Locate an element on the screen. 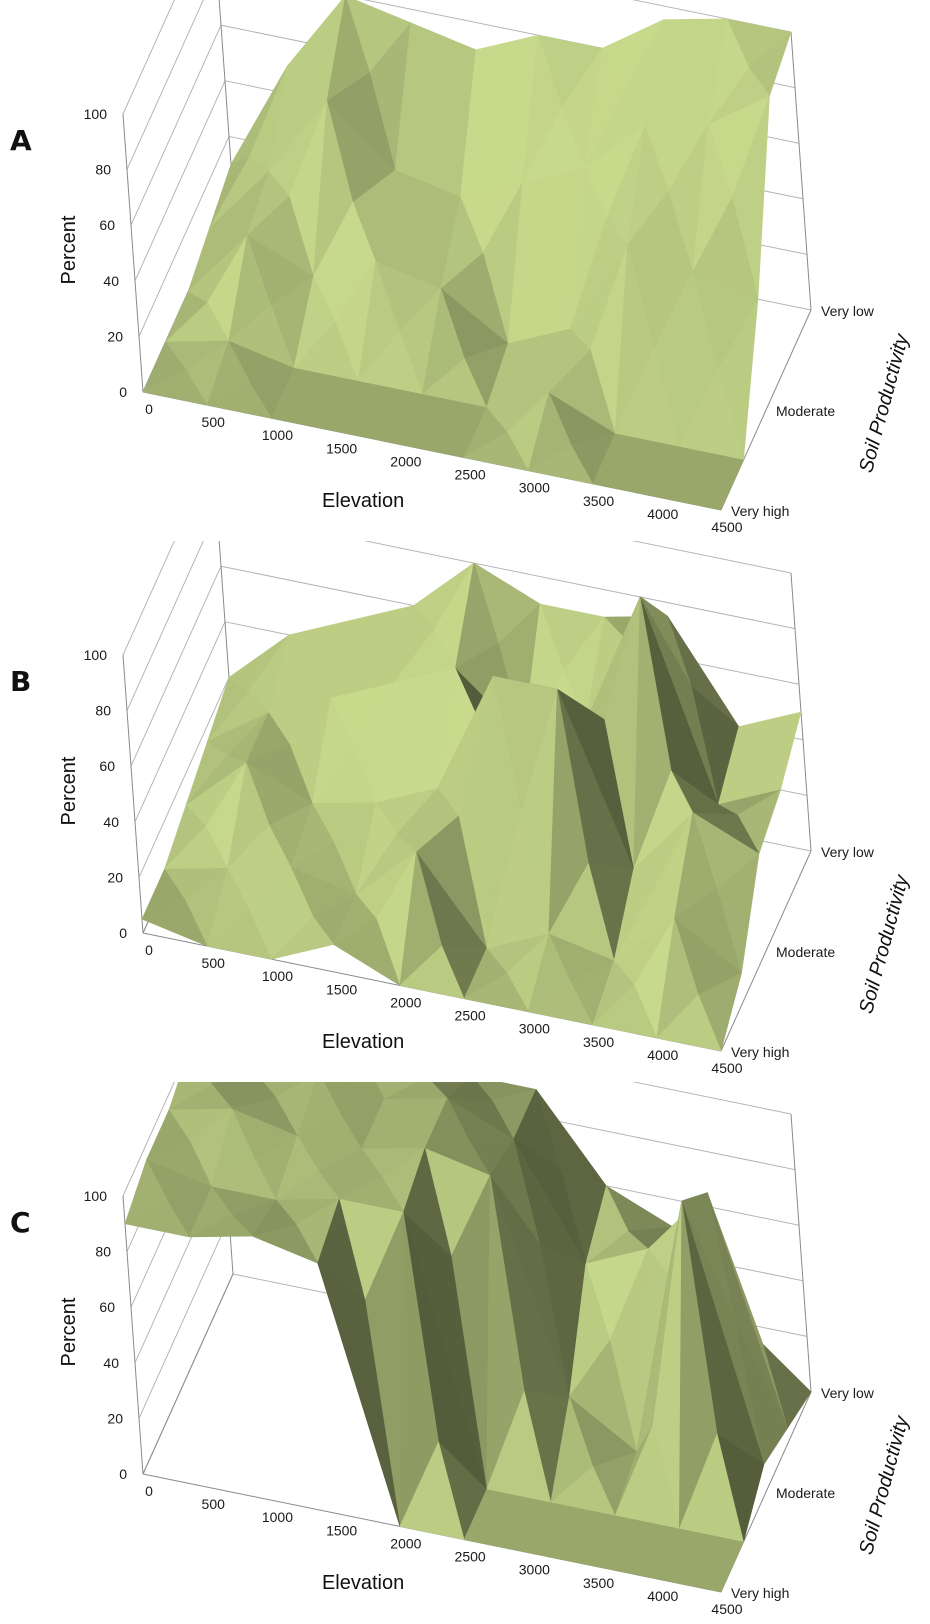  panel-label: B is located at coordinates (20, 681).